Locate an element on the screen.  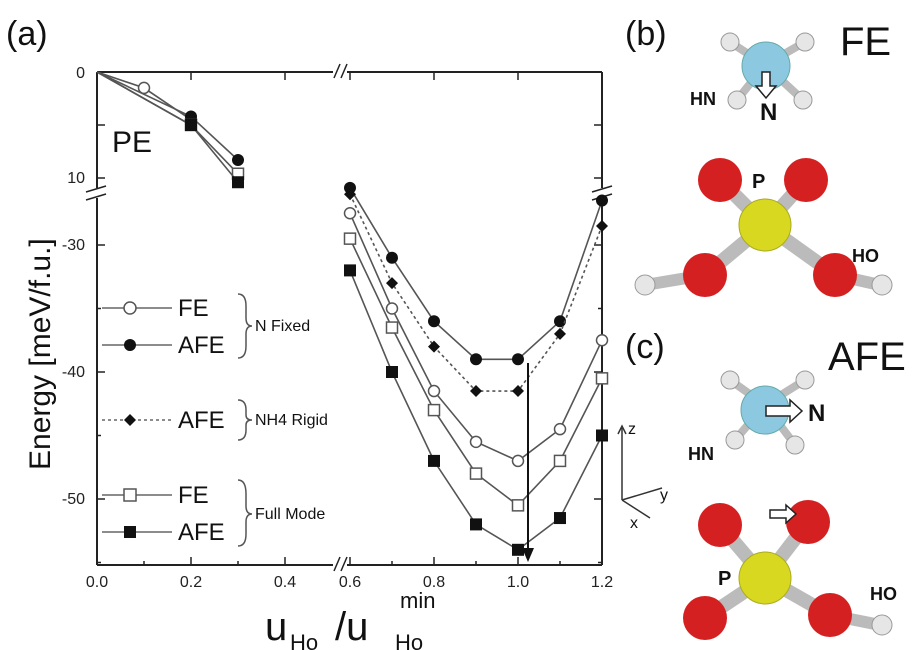
nh4-hn-label-b: HN is located at coordinates (703, 99).